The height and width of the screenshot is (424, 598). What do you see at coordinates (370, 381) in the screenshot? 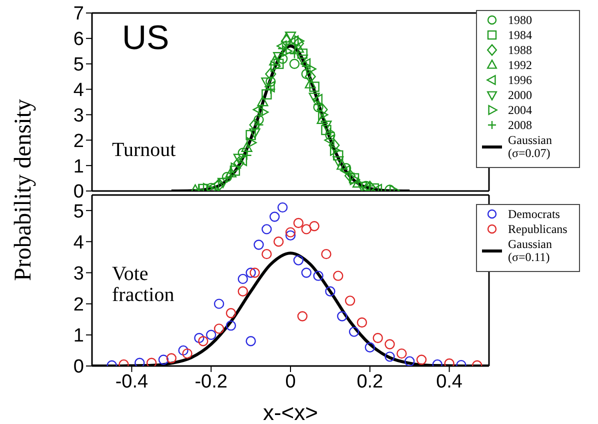
I see `x-tick-label: 0.2` at bounding box center [370, 381].